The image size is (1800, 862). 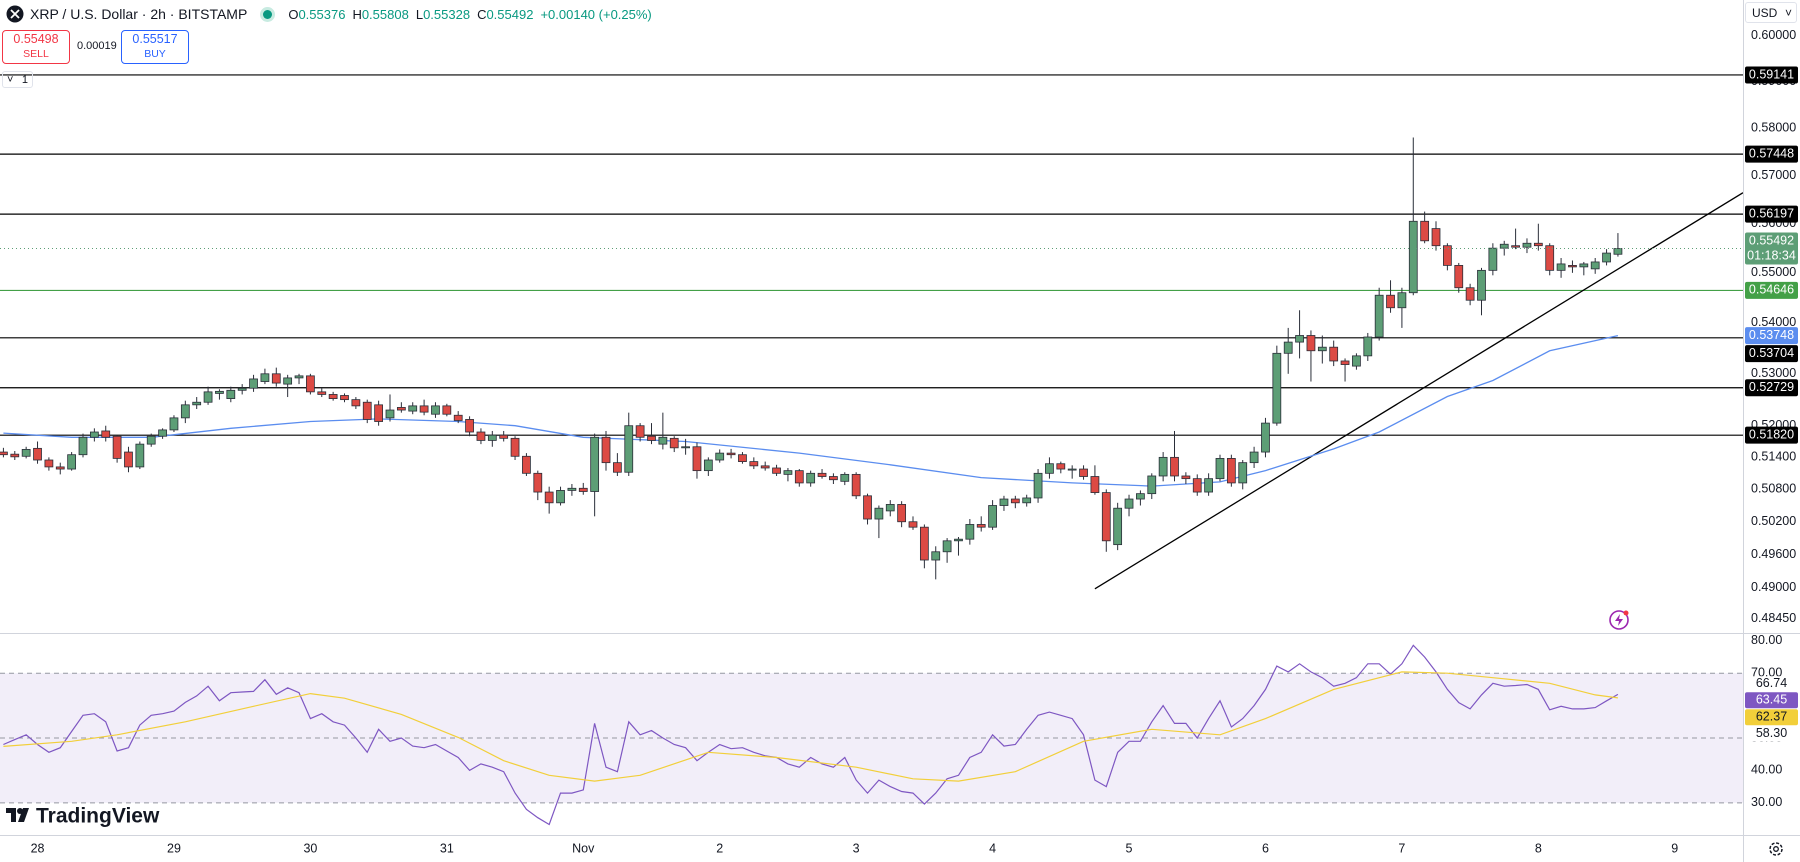 I want to click on rsi-extra-label: 66.74, so click(x=1771, y=683).